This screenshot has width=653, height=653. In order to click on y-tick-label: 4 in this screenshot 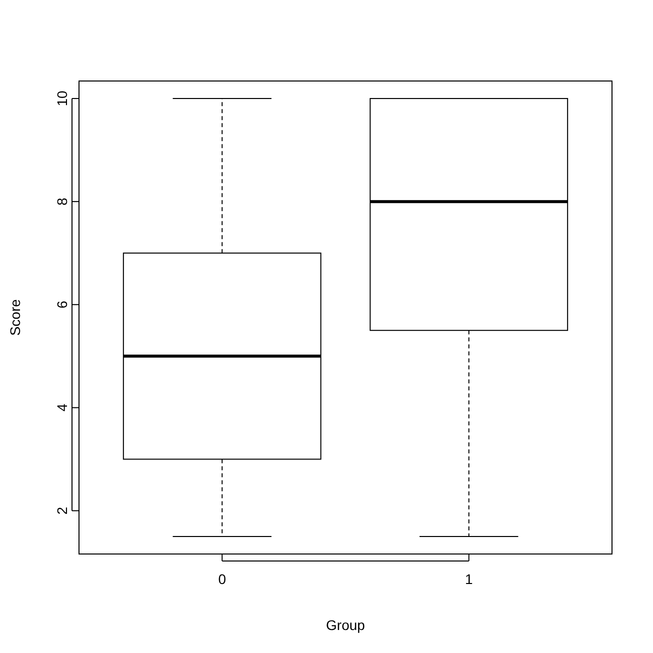, I will do `click(62, 408)`.